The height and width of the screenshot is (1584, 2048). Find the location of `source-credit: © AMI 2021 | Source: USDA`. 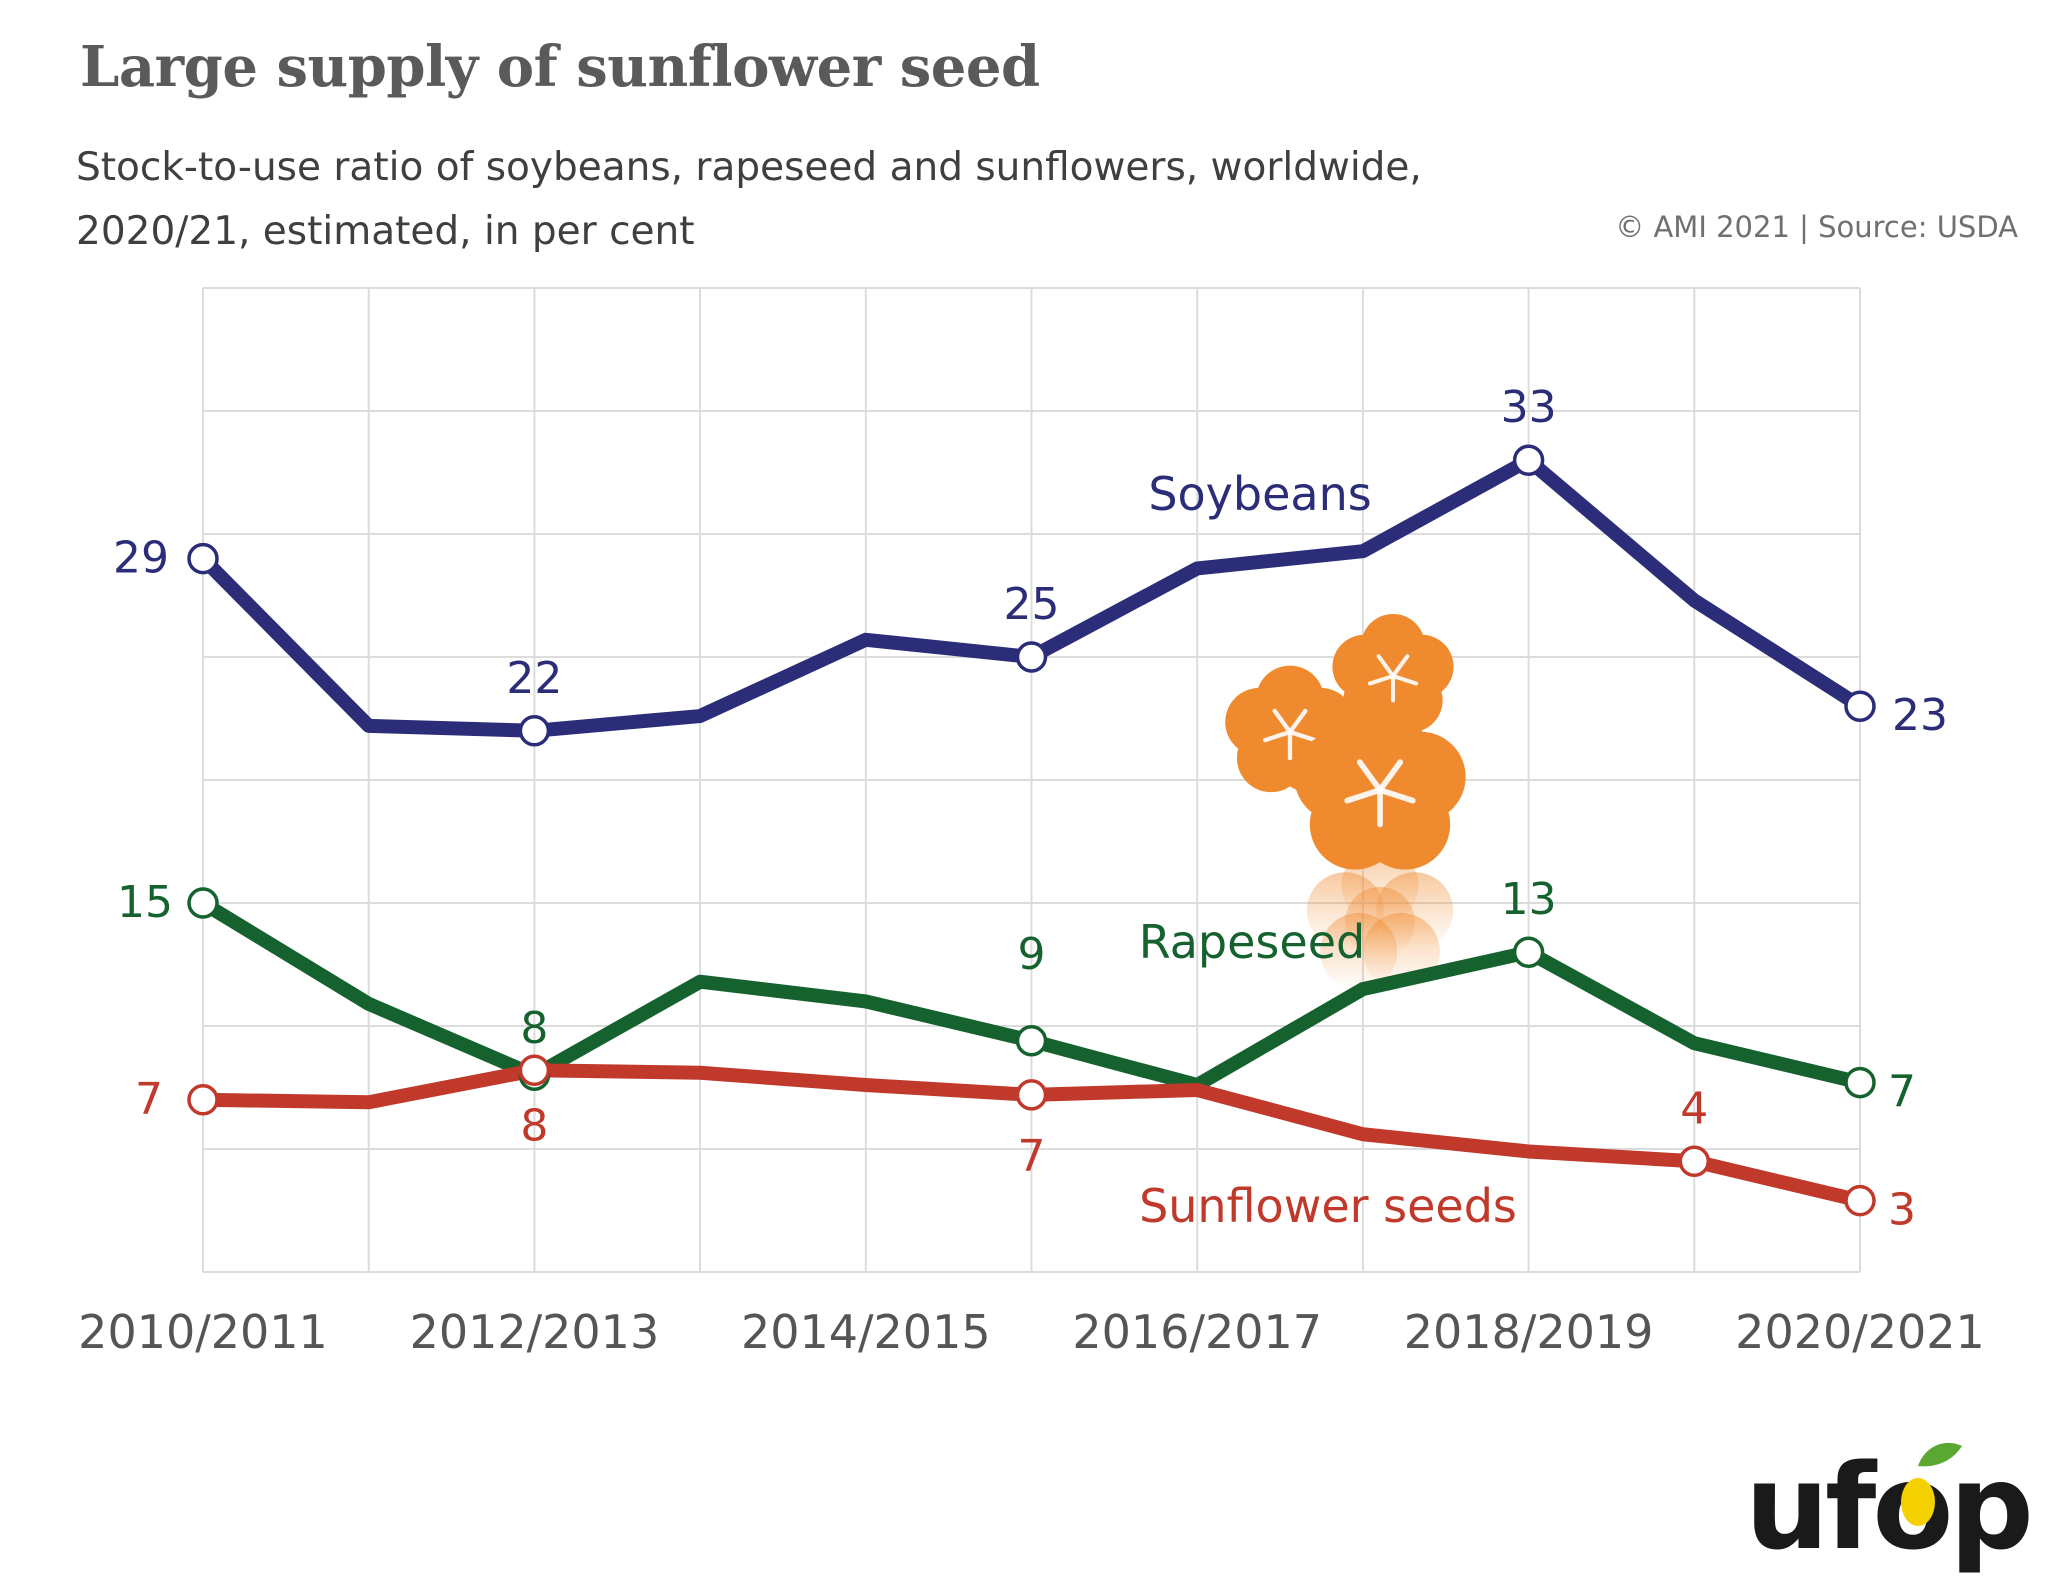

source-credit: © AMI 2021 | Source: USDA is located at coordinates (1816, 227).